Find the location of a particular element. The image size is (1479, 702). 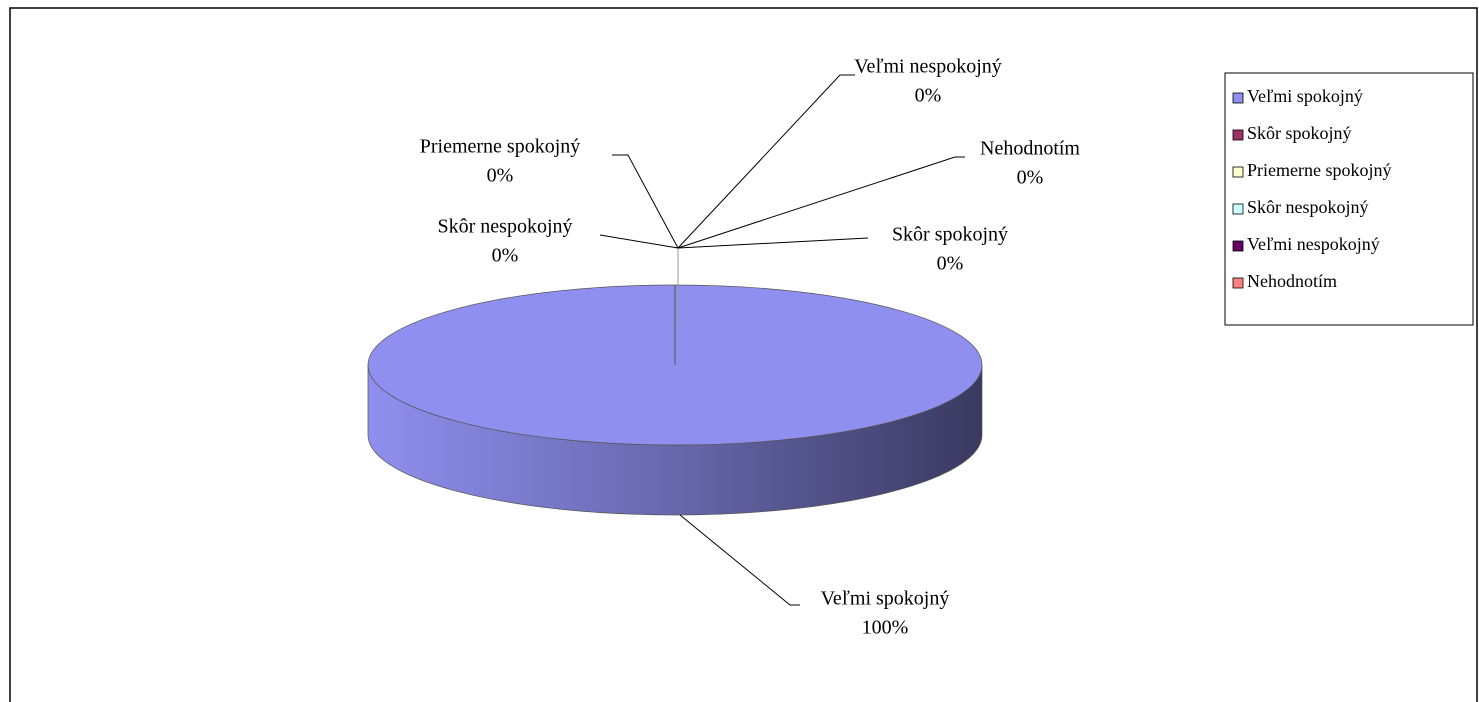

data-label-name: Skôr spokojný is located at coordinates (950, 235).